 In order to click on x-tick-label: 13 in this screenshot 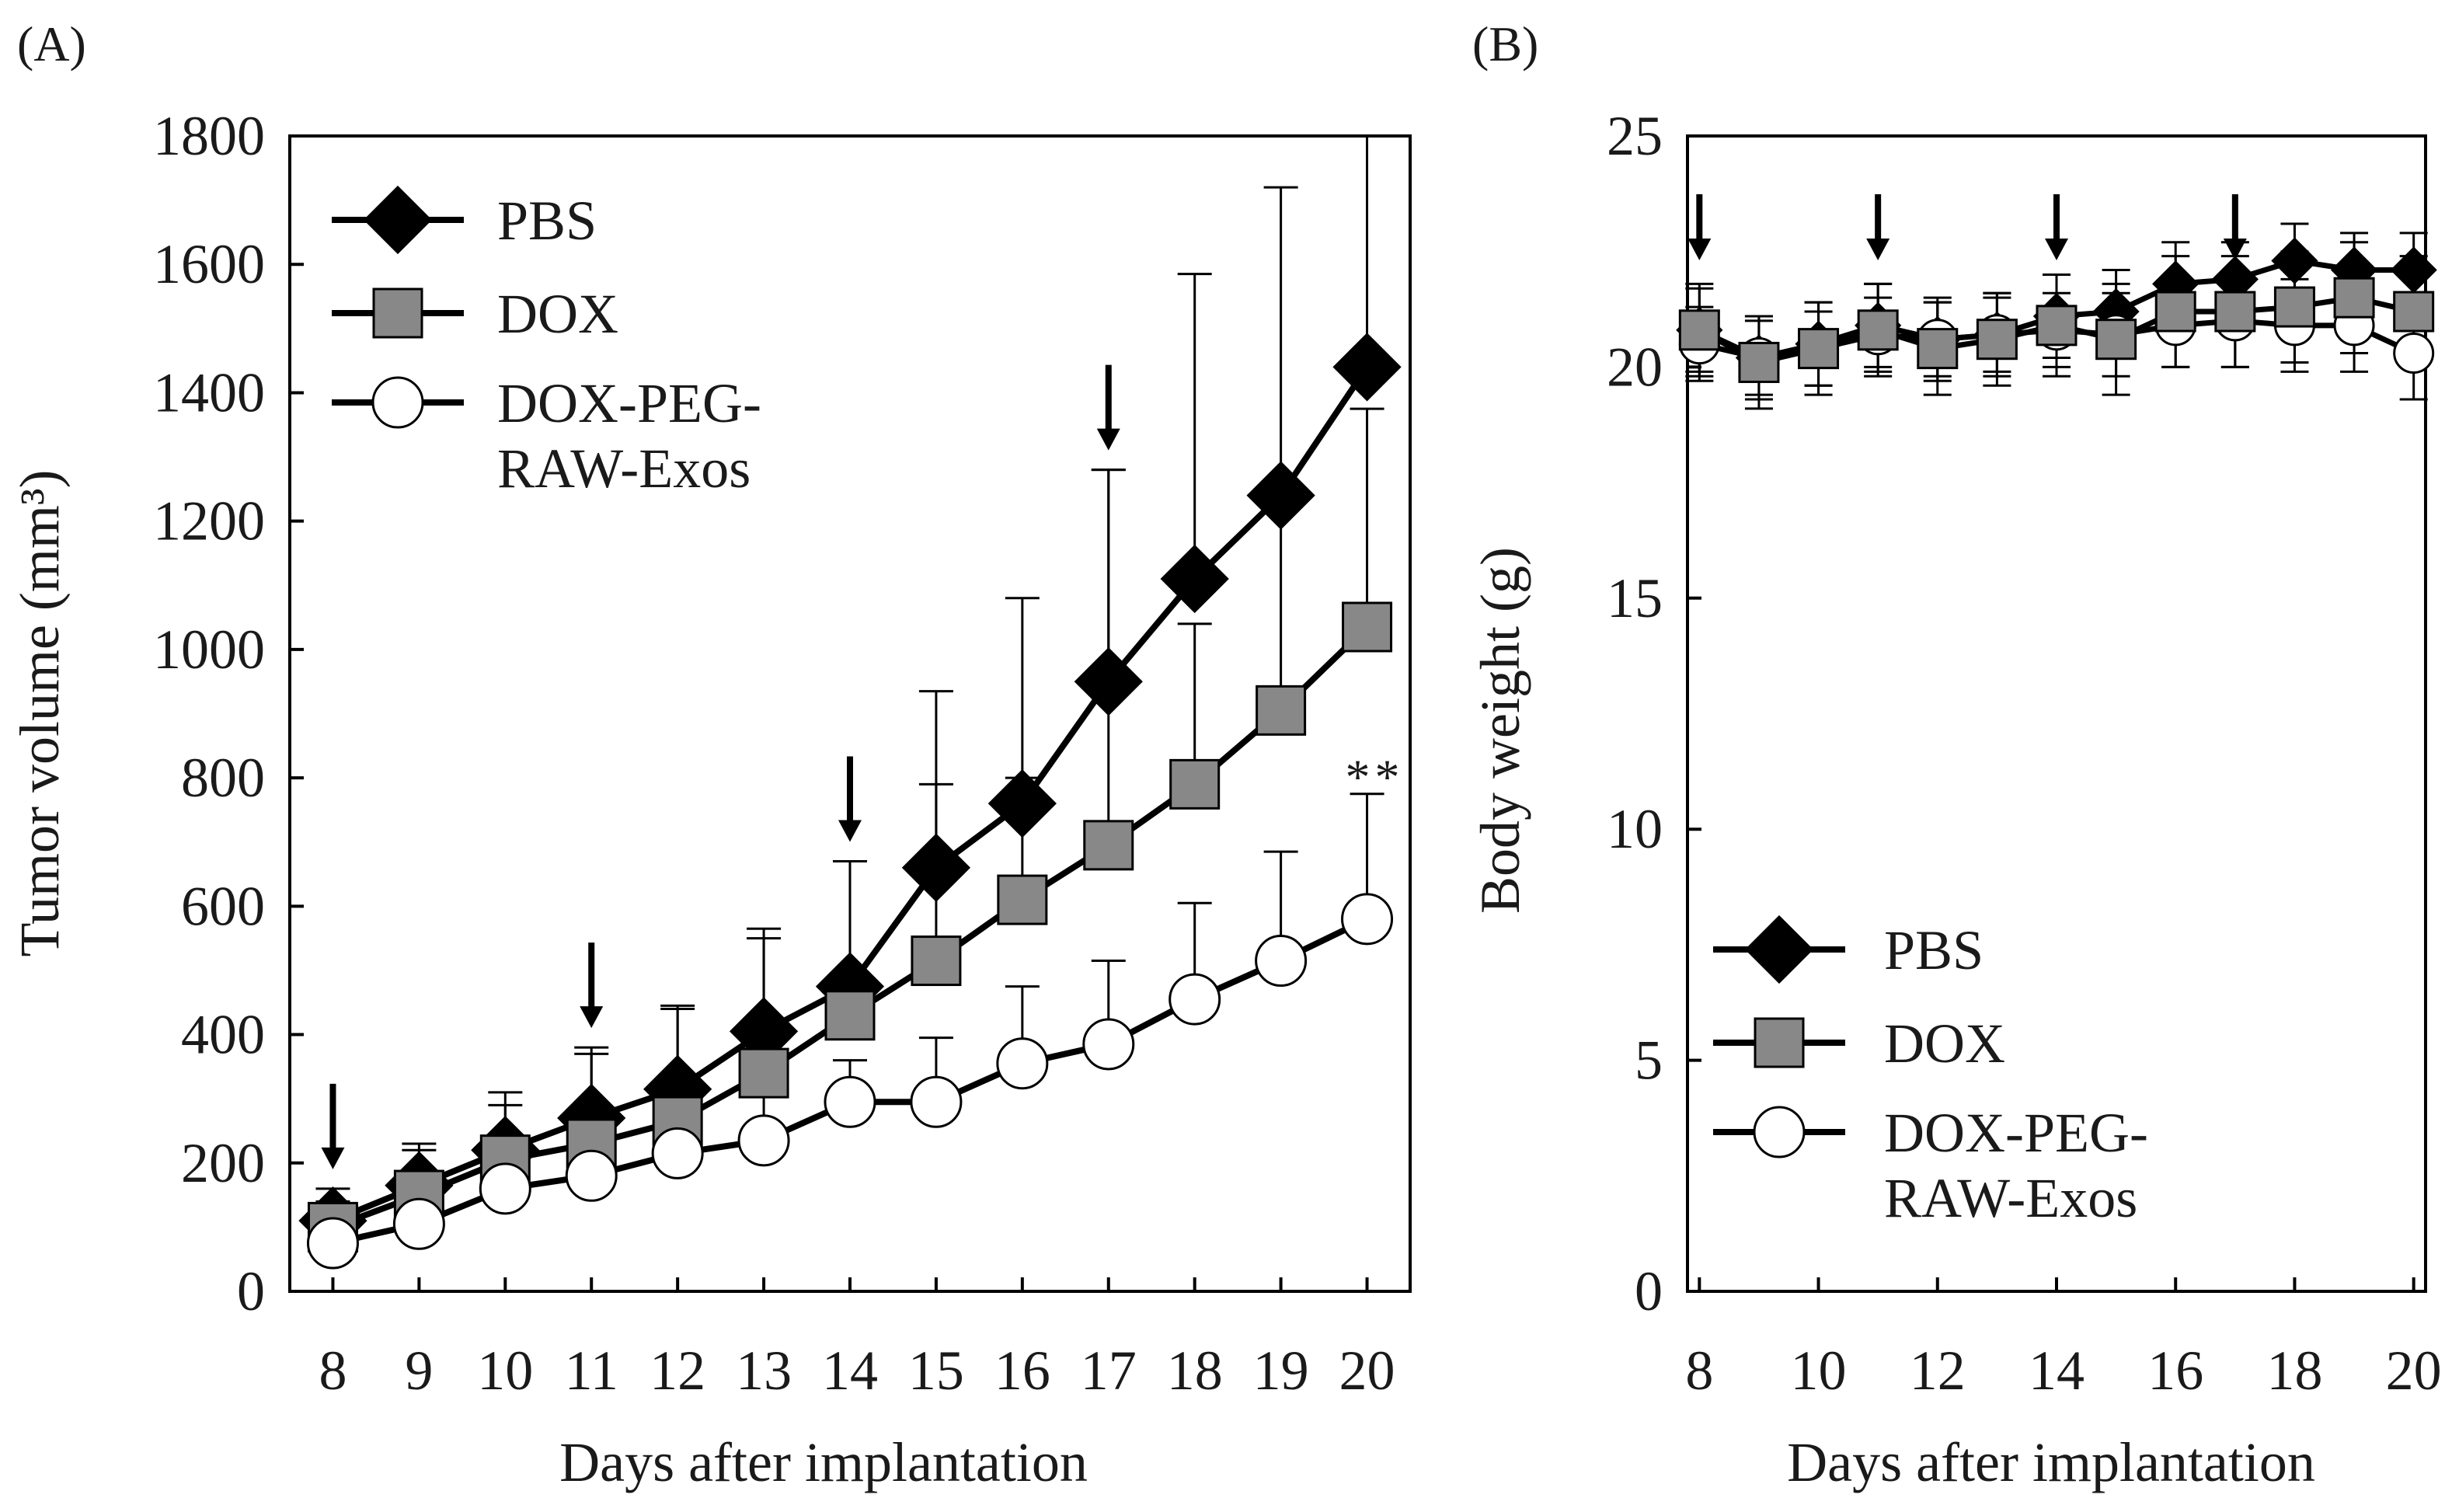, I will do `click(764, 1371)`.